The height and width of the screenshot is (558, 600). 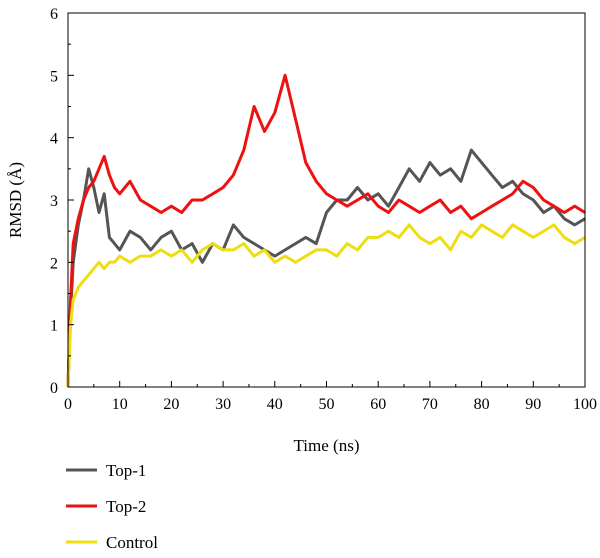 I want to click on x-tick-label: 0, so click(x=68, y=404).